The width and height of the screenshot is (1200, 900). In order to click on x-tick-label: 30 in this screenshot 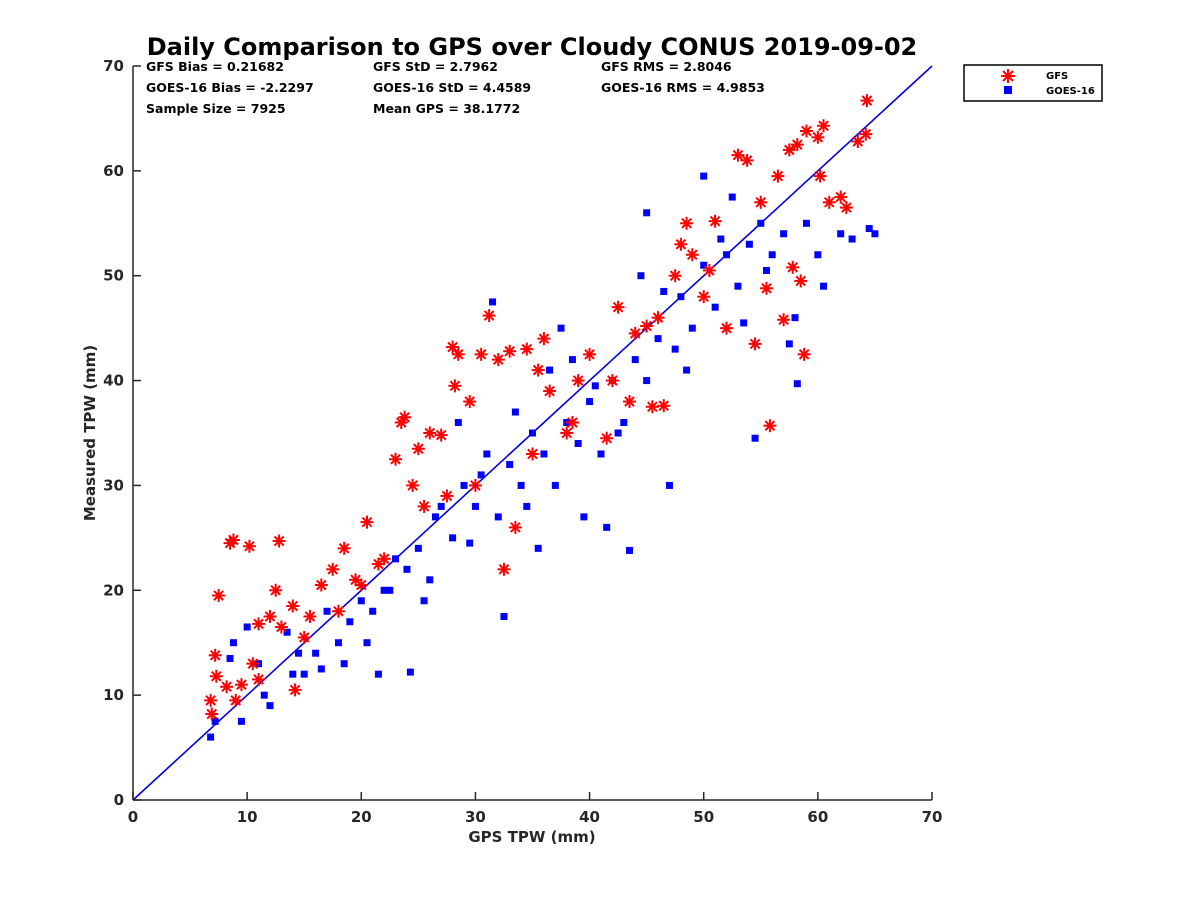, I will do `click(475, 817)`.